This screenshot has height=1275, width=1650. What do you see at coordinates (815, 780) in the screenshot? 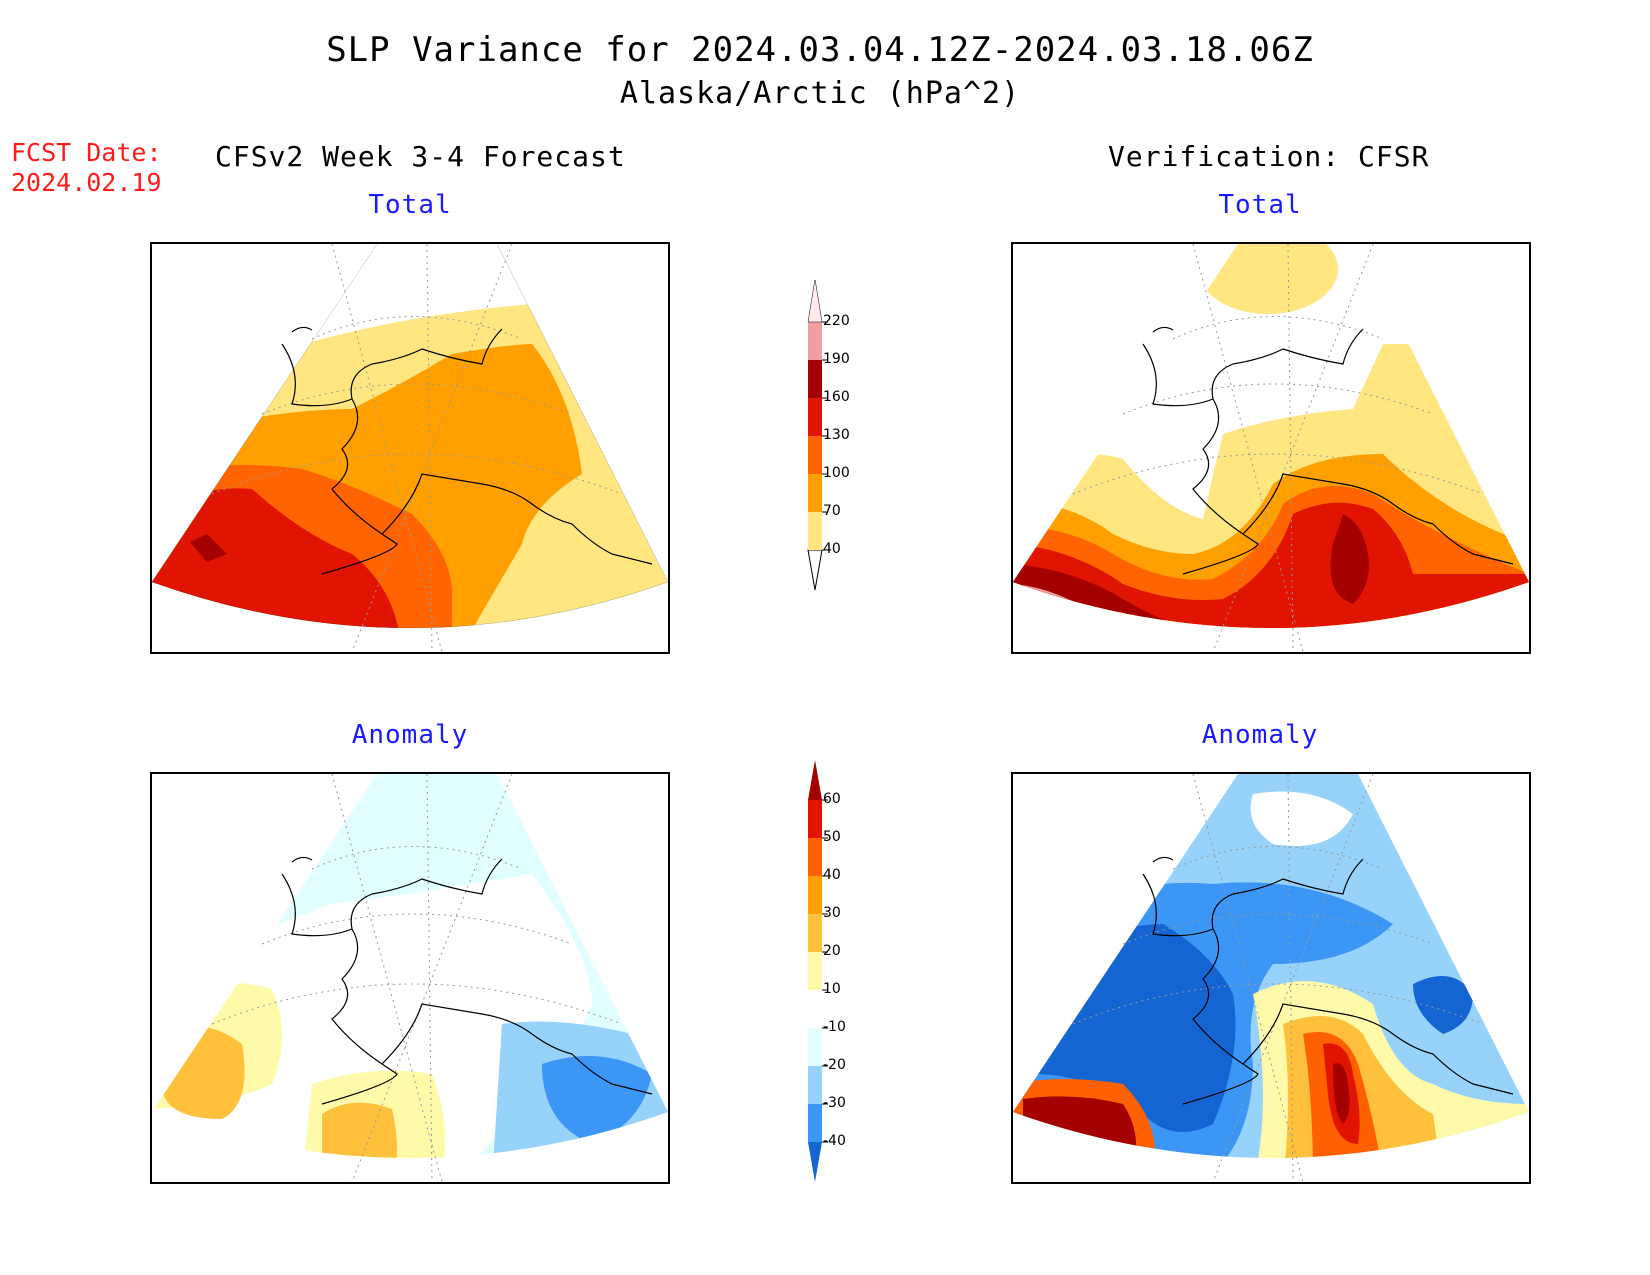
I see `colorbar-upper-arrow` at bounding box center [815, 780].